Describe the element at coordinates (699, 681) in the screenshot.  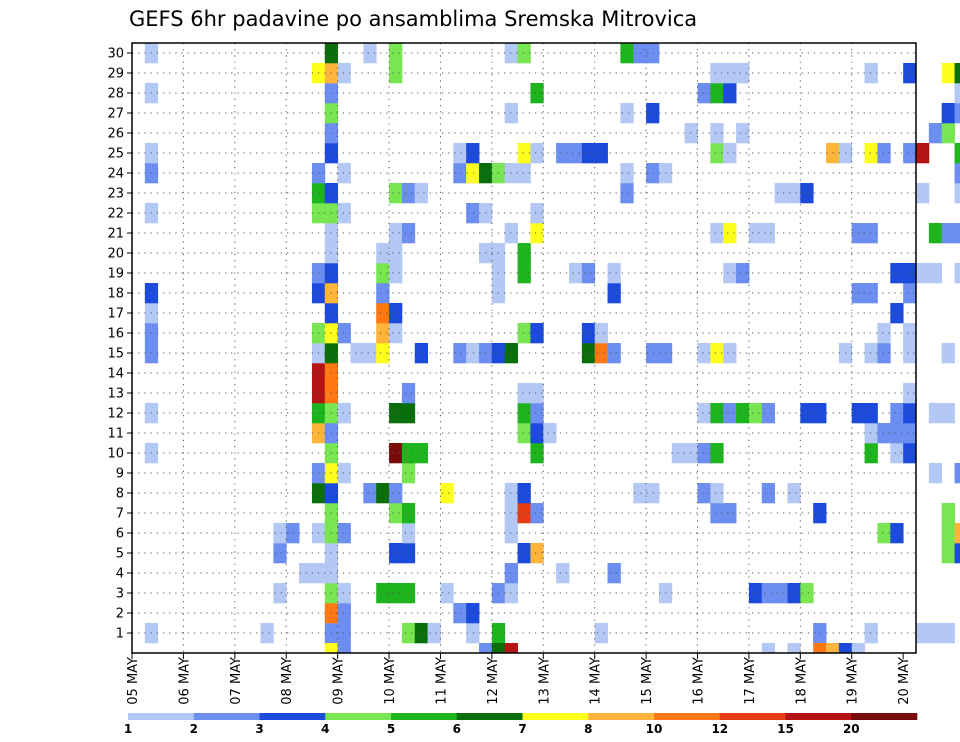
I see `x-tick-label: 16 MAY` at that location.